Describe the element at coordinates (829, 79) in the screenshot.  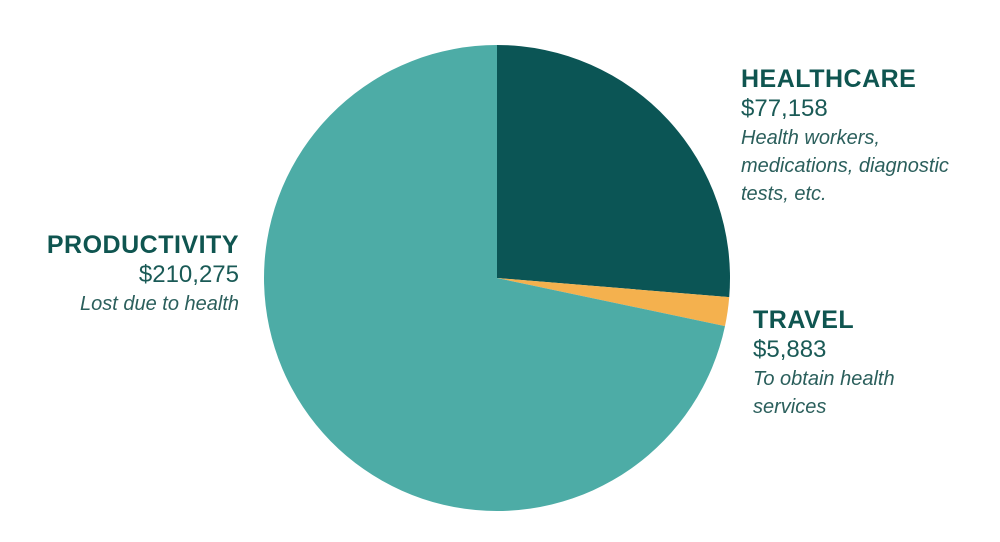
I see `healthcare-category: HEALTHCARE` at that location.